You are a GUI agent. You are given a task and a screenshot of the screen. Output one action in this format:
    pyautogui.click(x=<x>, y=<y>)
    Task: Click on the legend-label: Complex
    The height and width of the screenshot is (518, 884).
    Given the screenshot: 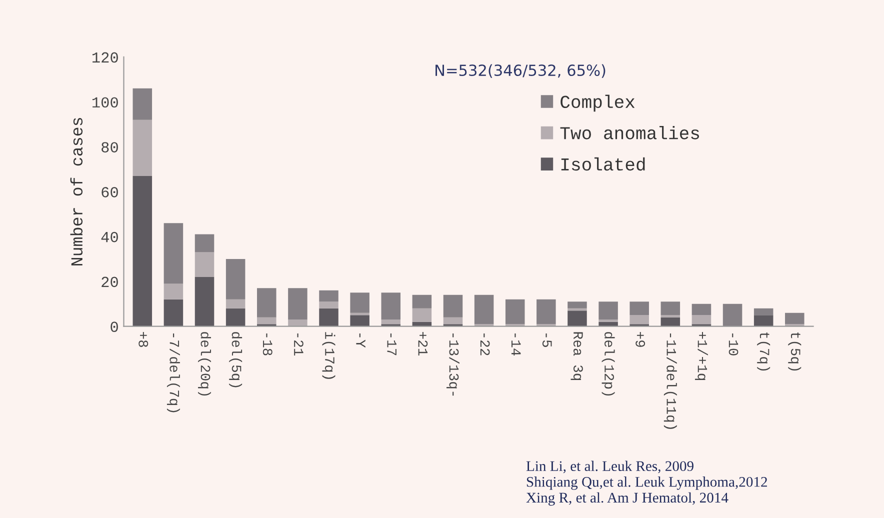 What is the action you would take?
    pyautogui.click(x=597, y=103)
    